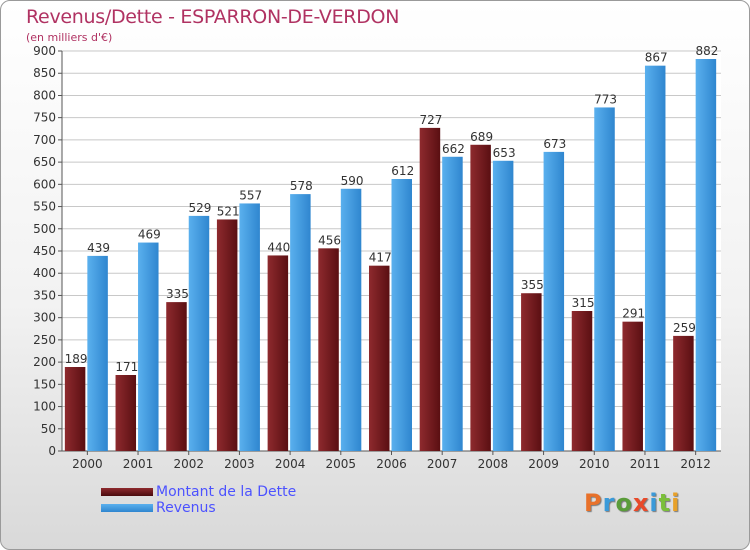 The width and height of the screenshot is (750, 550). Describe the element at coordinates (87, 464) in the screenshot. I see `x-tick-label: 2000` at that location.